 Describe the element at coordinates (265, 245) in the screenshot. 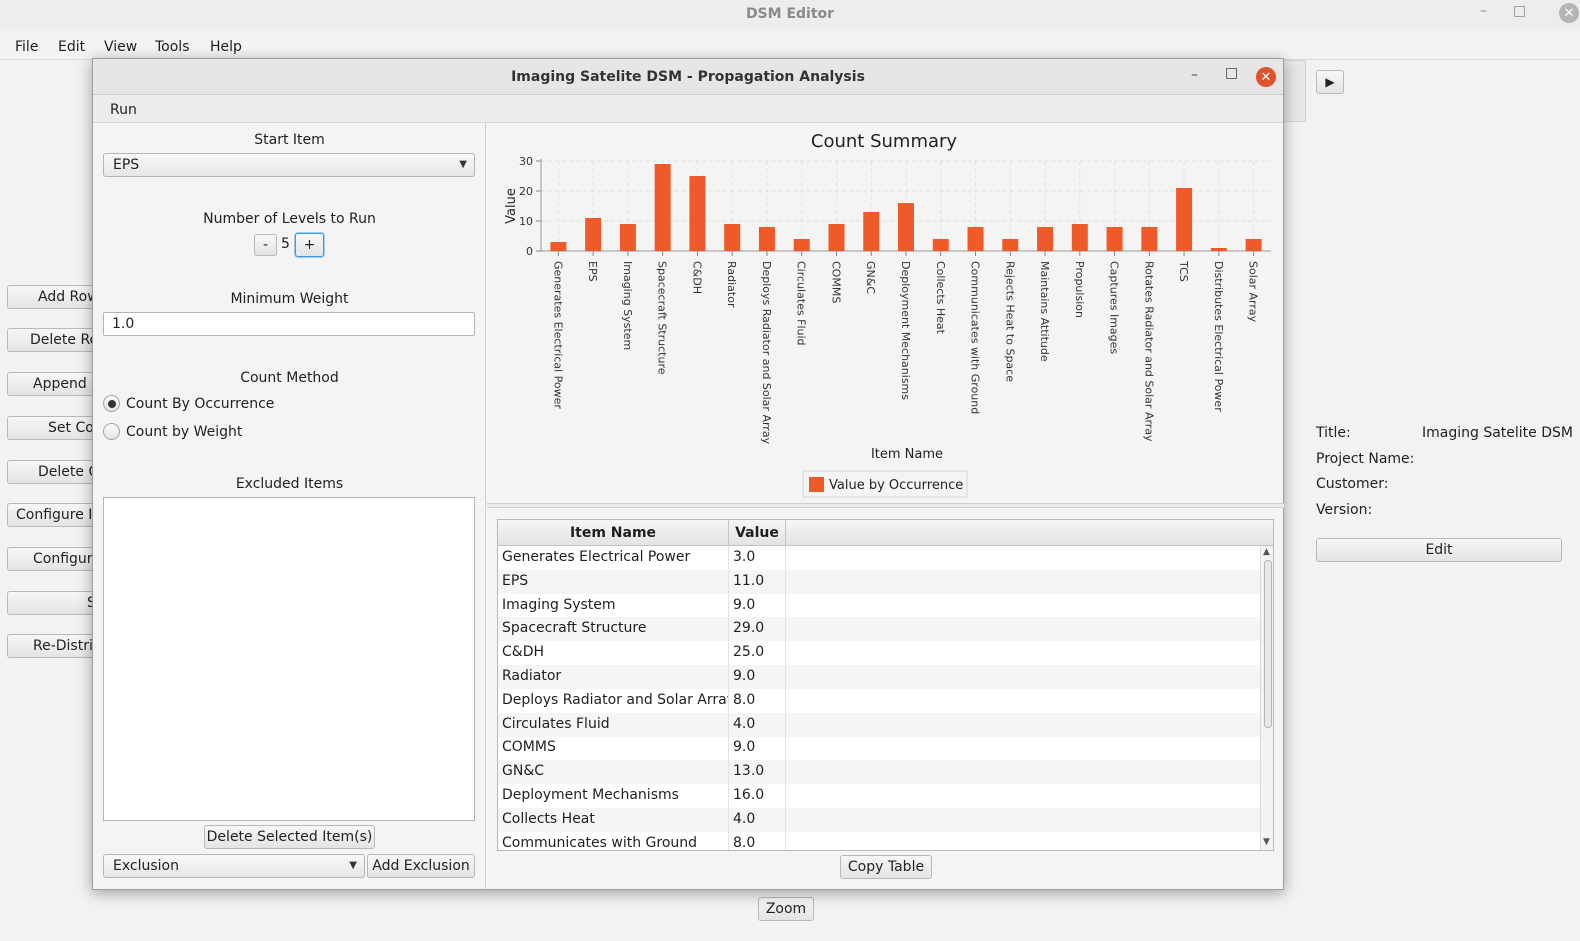

I see `levels-decrement-button: -` at that location.